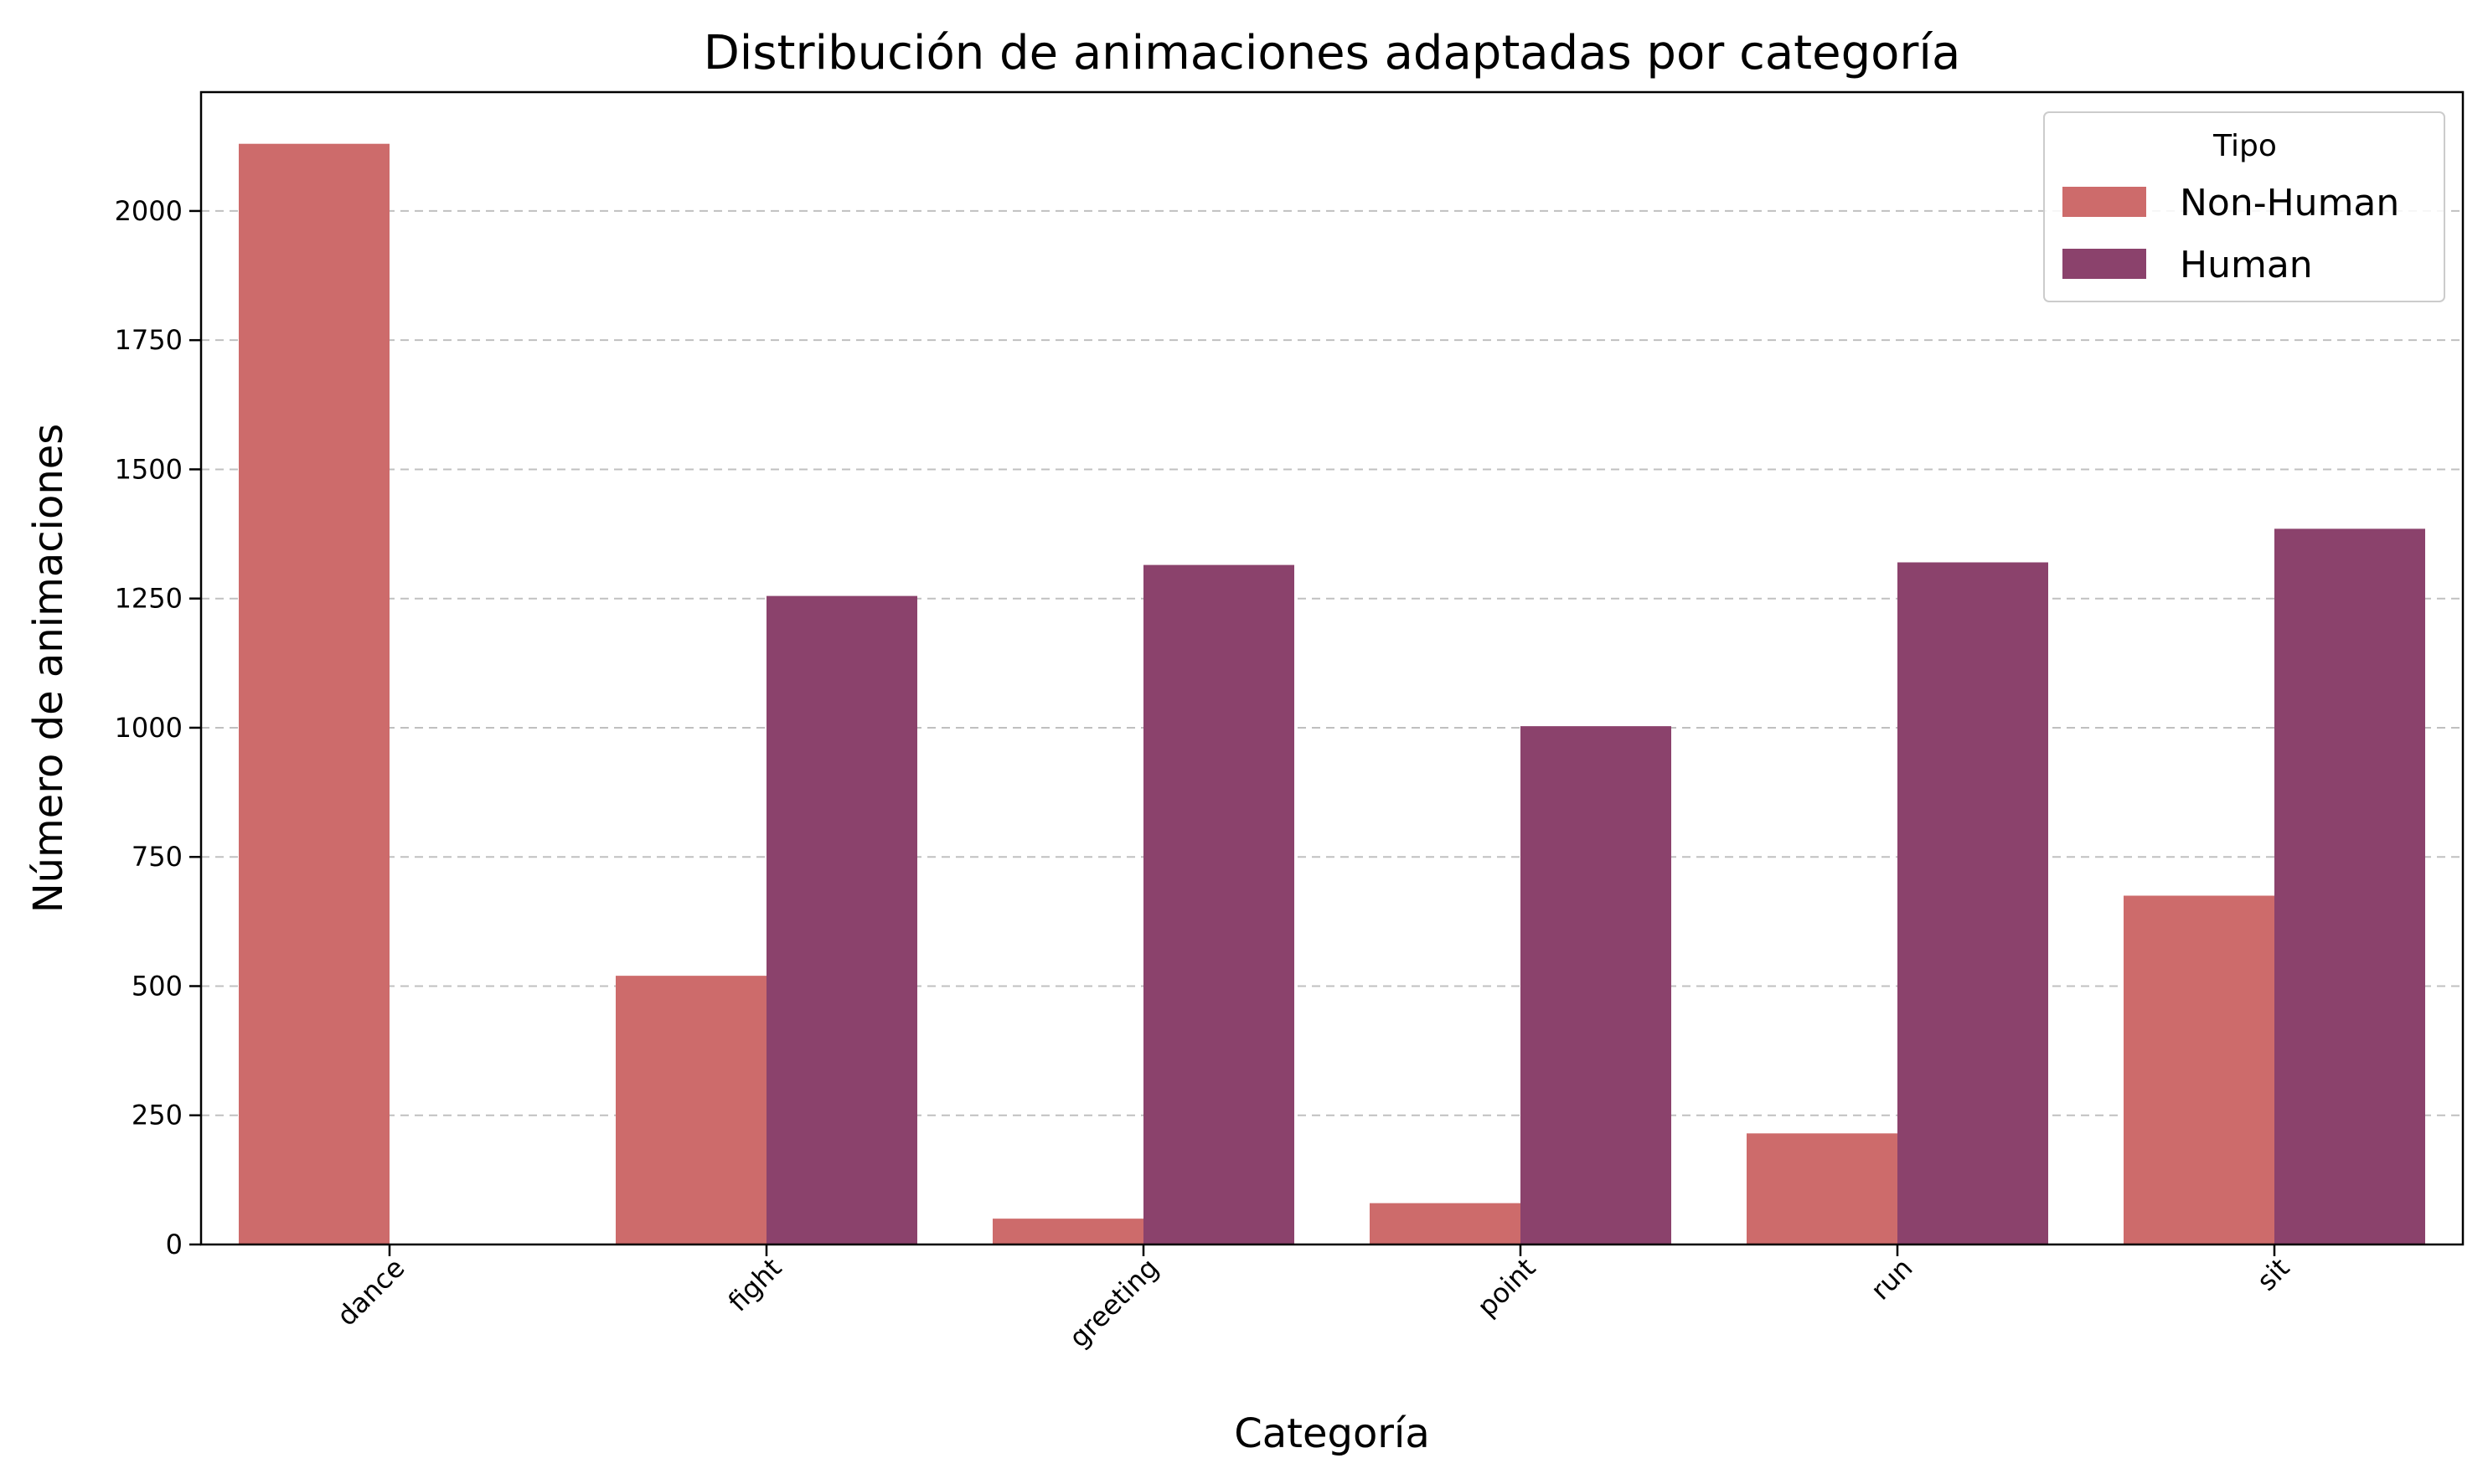 The height and width of the screenshot is (1484, 2488). I want to click on y-tick-label: 500, so click(157, 986).